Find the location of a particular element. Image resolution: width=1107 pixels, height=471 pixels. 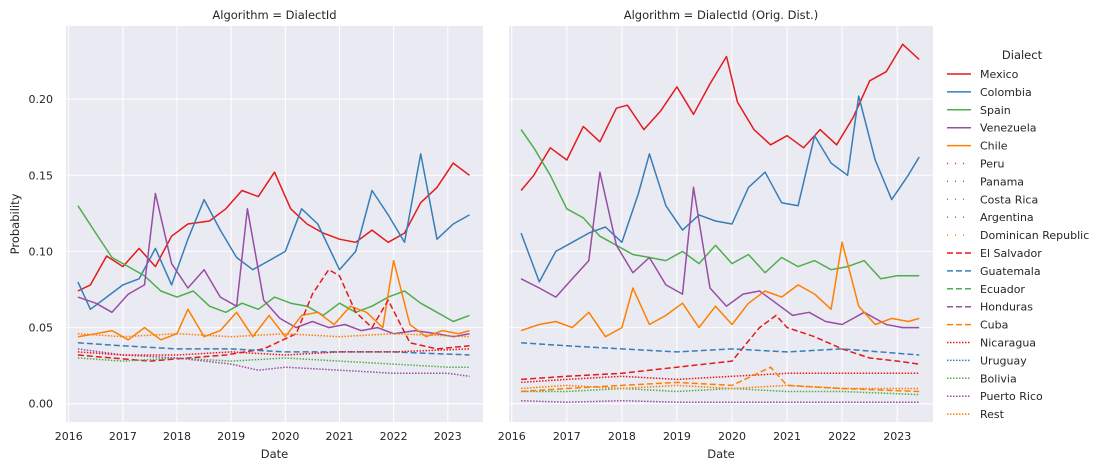

legend-label: Spain is located at coordinates (995, 110).